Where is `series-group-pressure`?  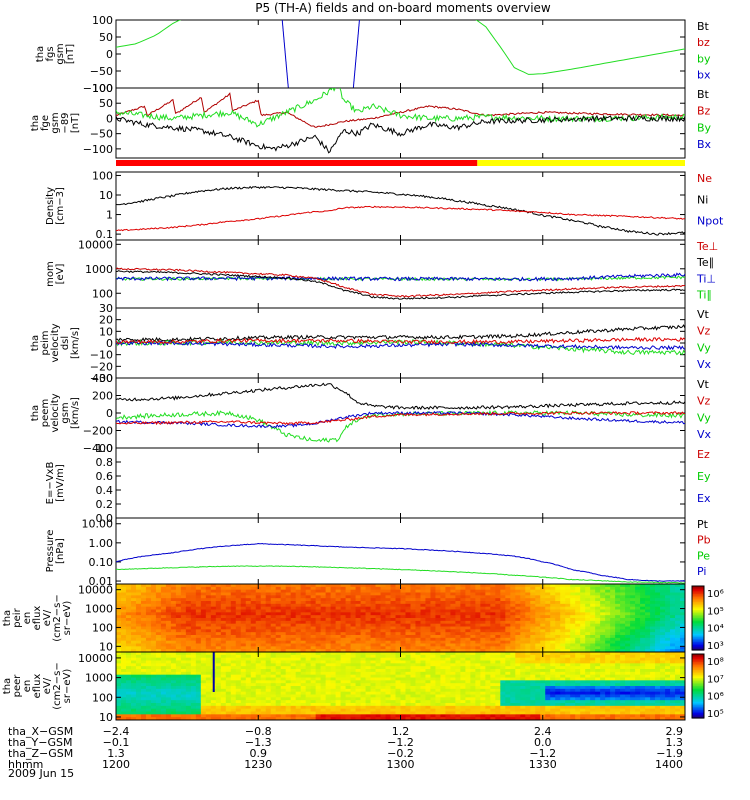
series-group-pressure is located at coordinates (400, 563).